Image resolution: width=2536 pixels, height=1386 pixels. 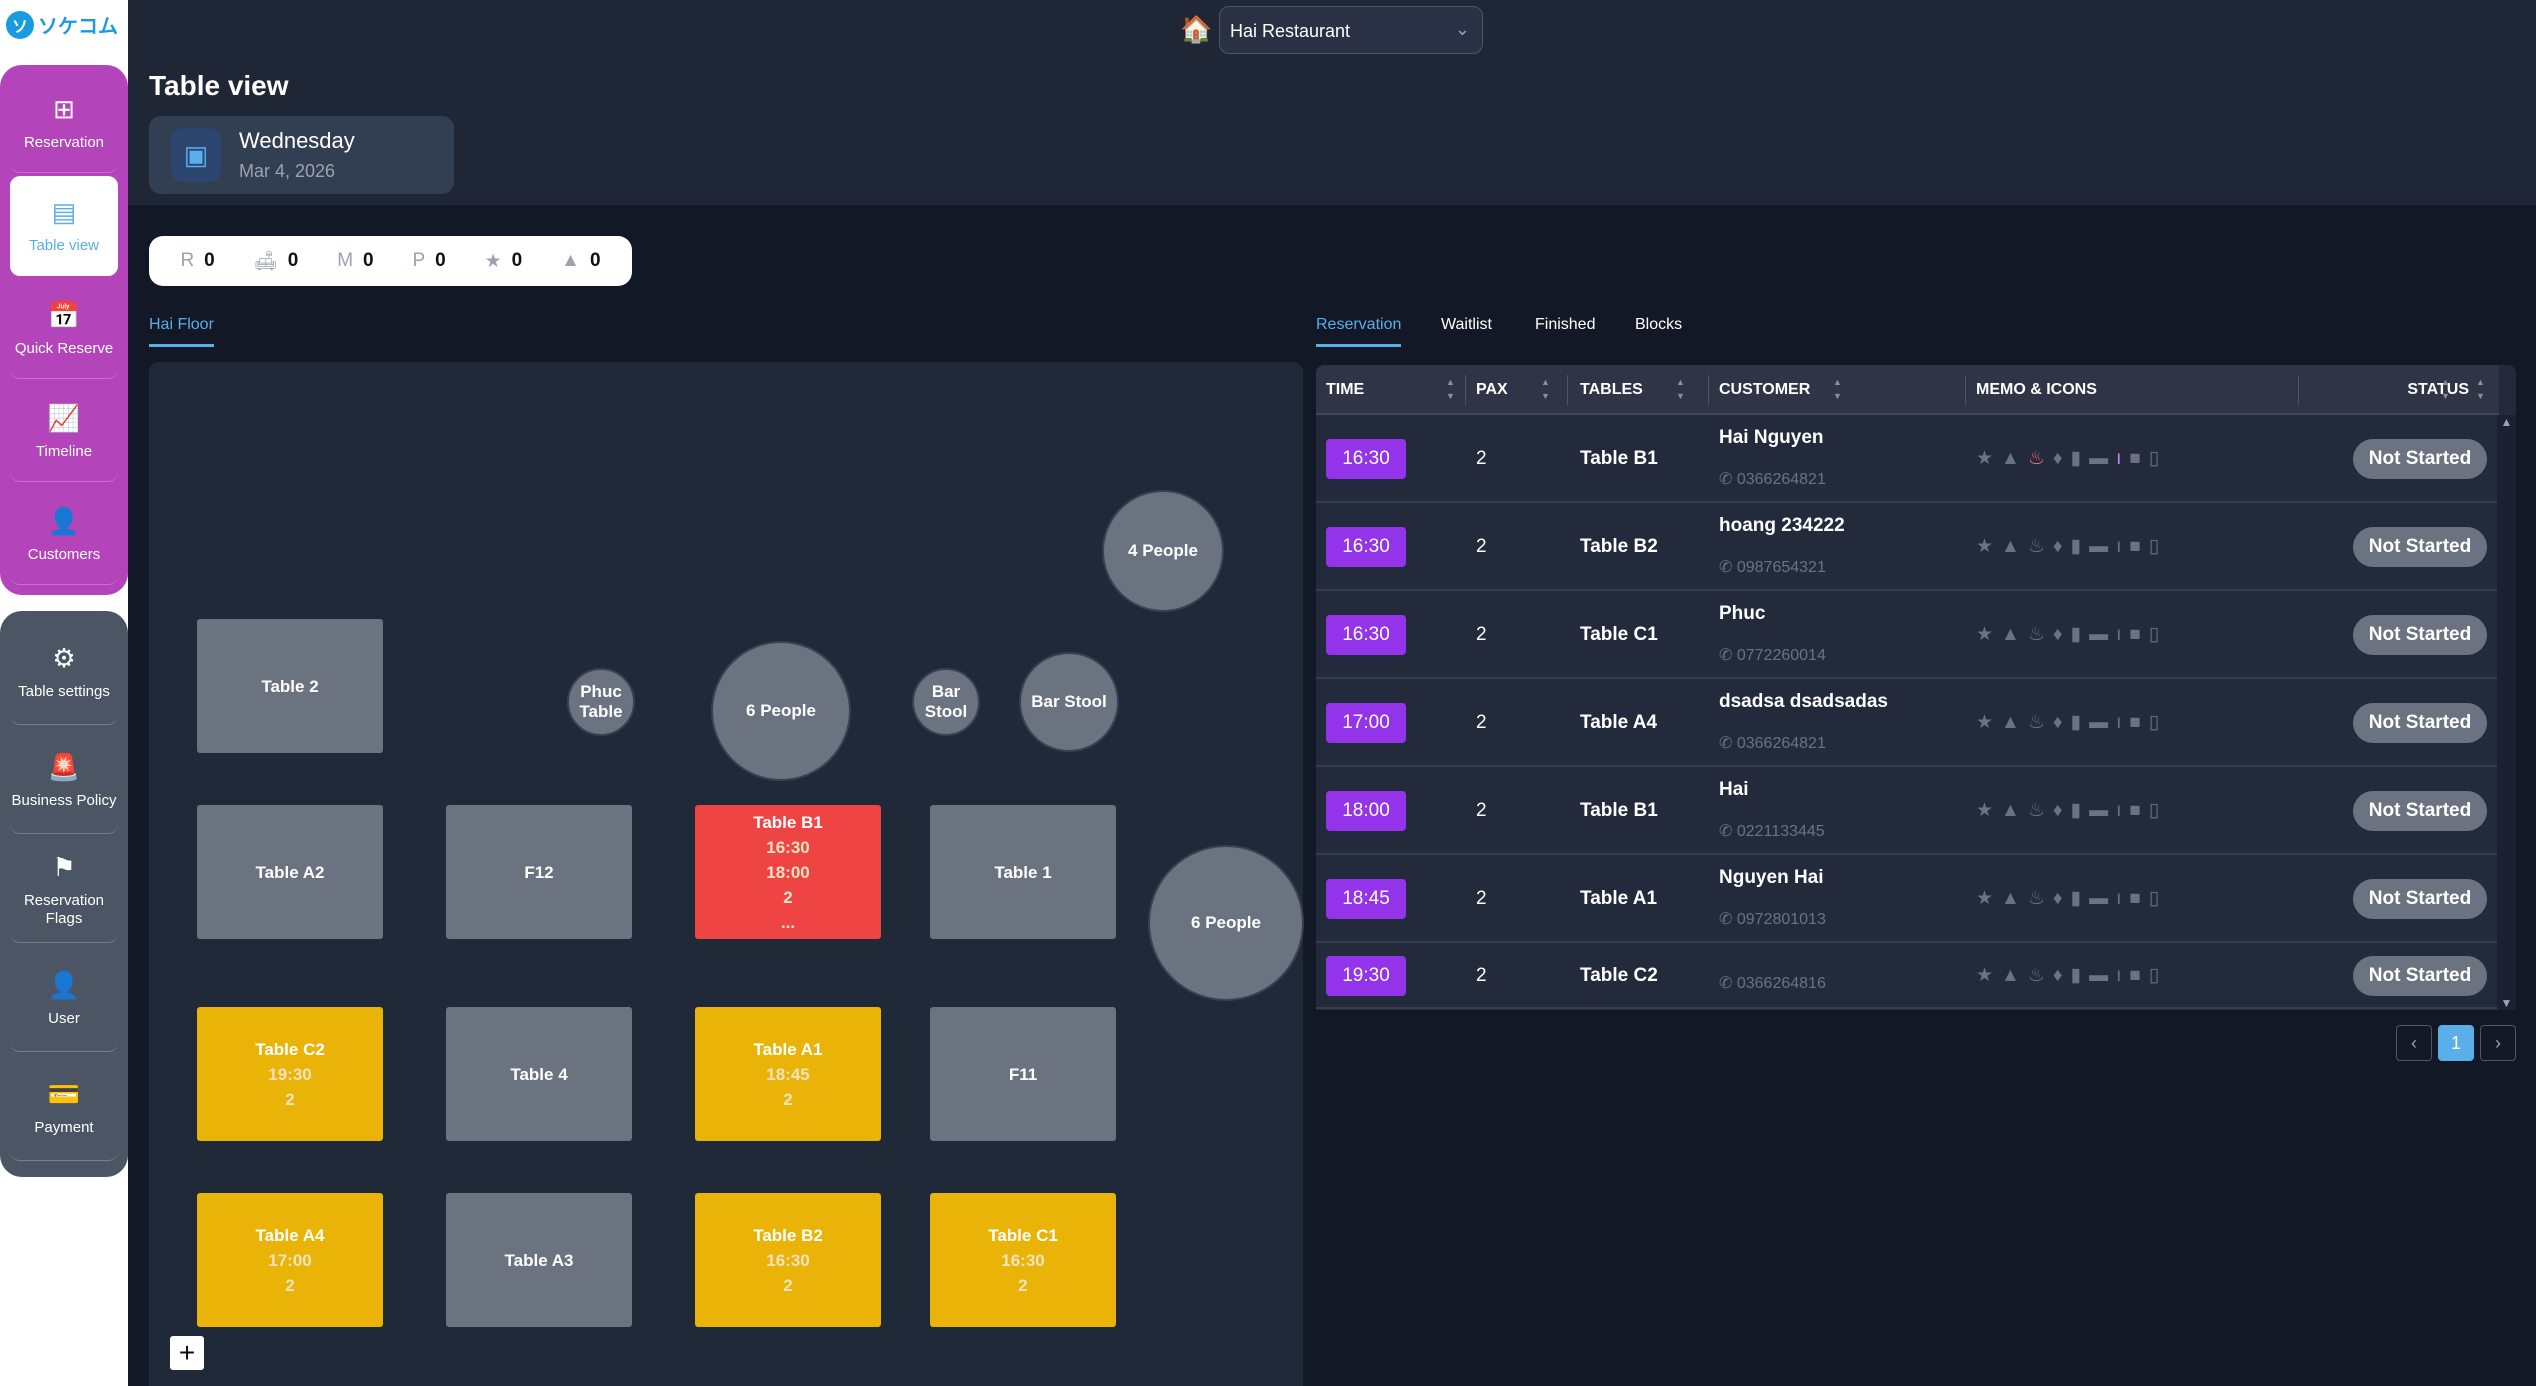 What do you see at coordinates (1466, 324) in the screenshot?
I see `tab-waitlist: Waitlist` at bounding box center [1466, 324].